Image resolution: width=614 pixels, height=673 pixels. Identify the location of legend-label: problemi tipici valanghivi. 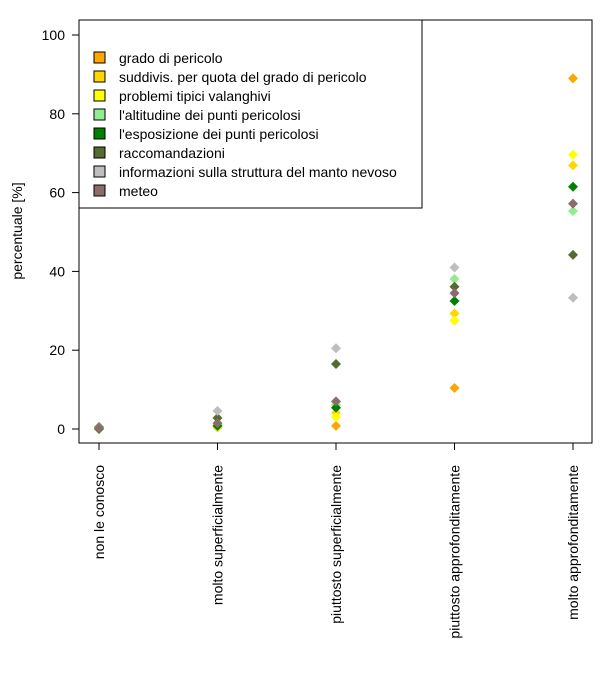
(195, 96).